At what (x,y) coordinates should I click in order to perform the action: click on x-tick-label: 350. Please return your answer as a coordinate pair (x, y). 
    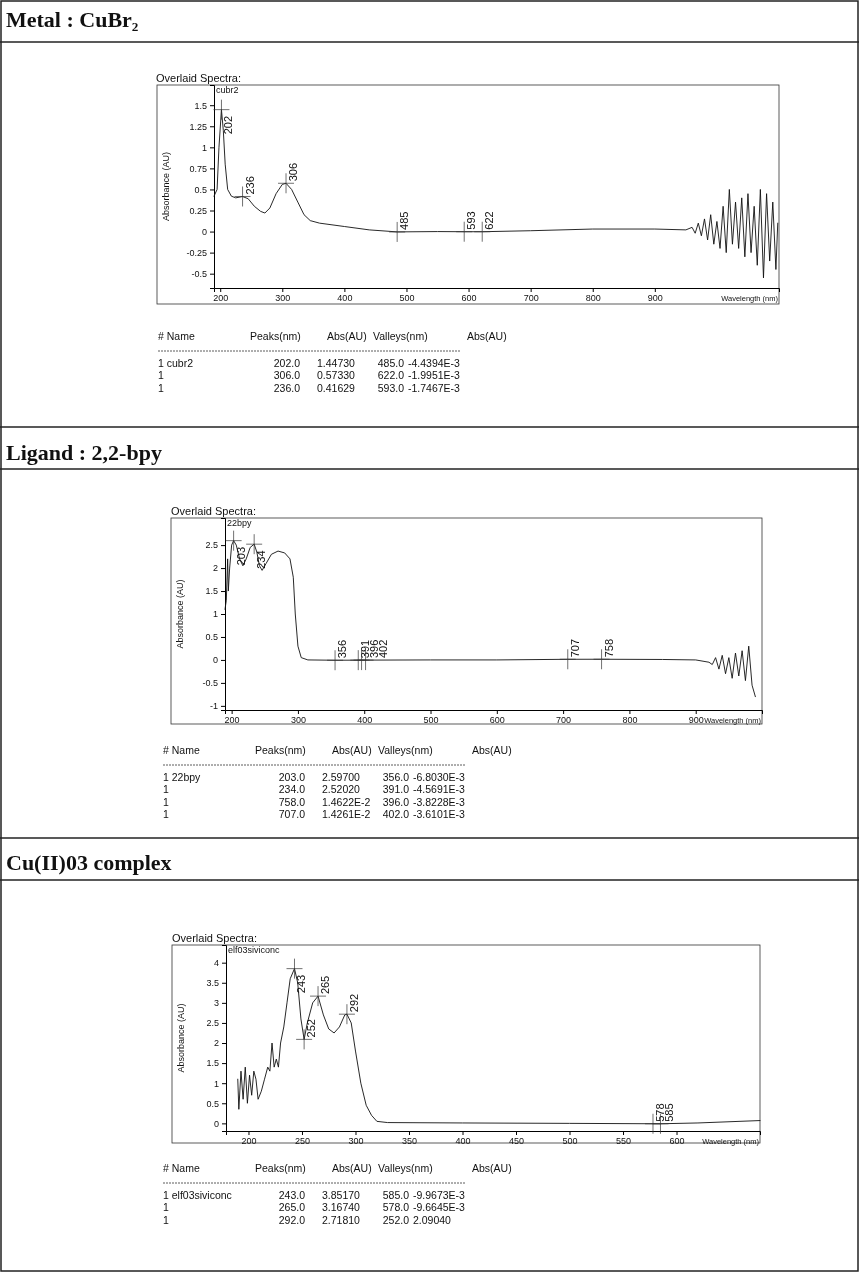
    Looking at the image, I should click on (409, 1141).